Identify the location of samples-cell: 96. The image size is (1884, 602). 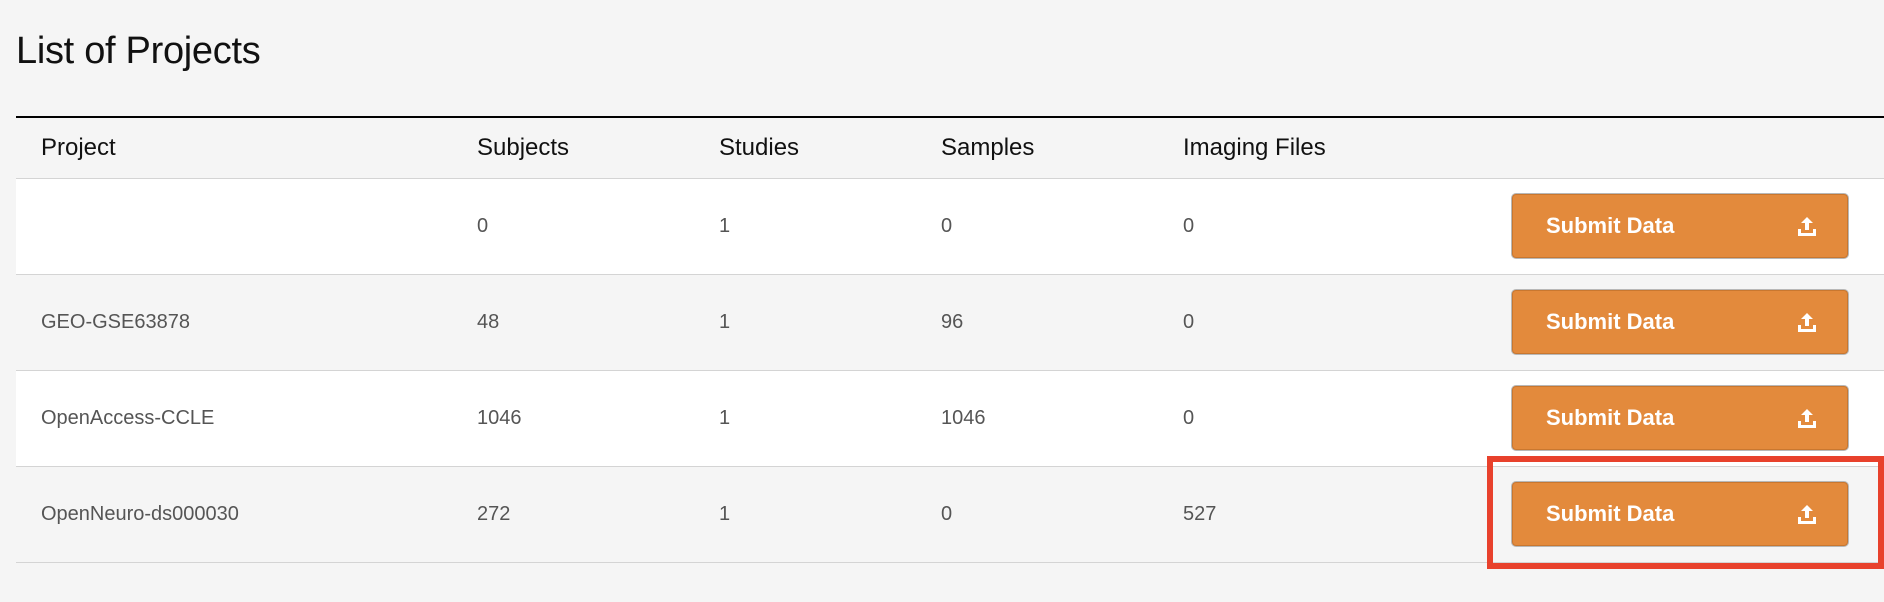
(952, 322).